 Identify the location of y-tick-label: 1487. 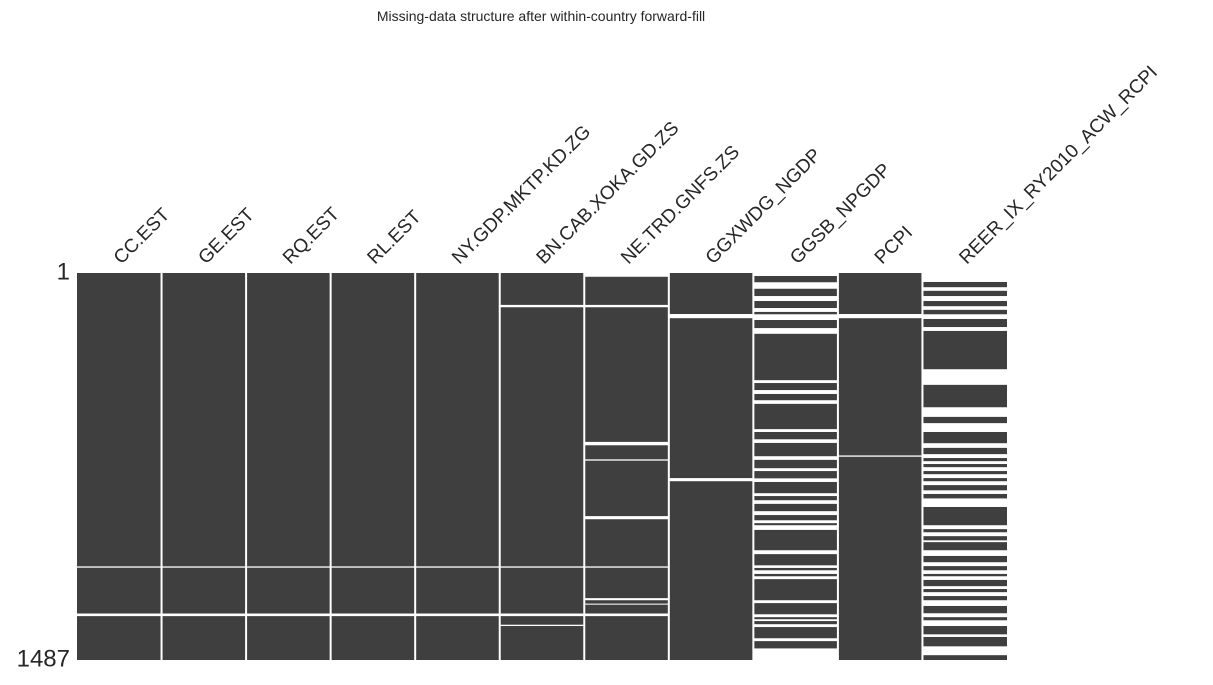
(43, 658).